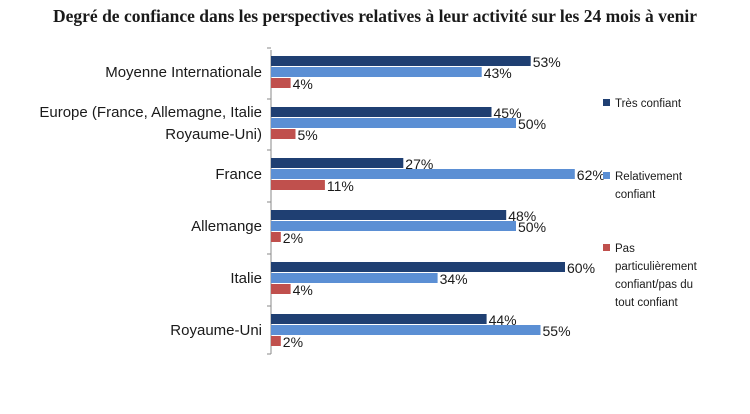  What do you see at coordinates (508, 113) in the screenshot?
I see `data-label: 45%` at bounding box center [508, 113].